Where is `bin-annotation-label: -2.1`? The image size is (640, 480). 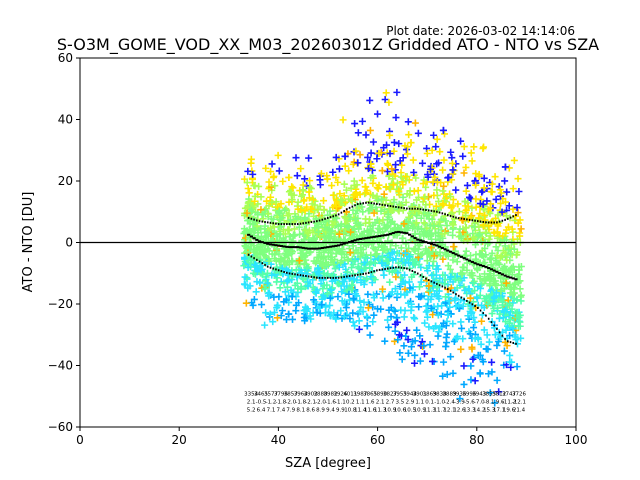 bin-annotation-label: -2.1 is located at coordinates (310, 403).